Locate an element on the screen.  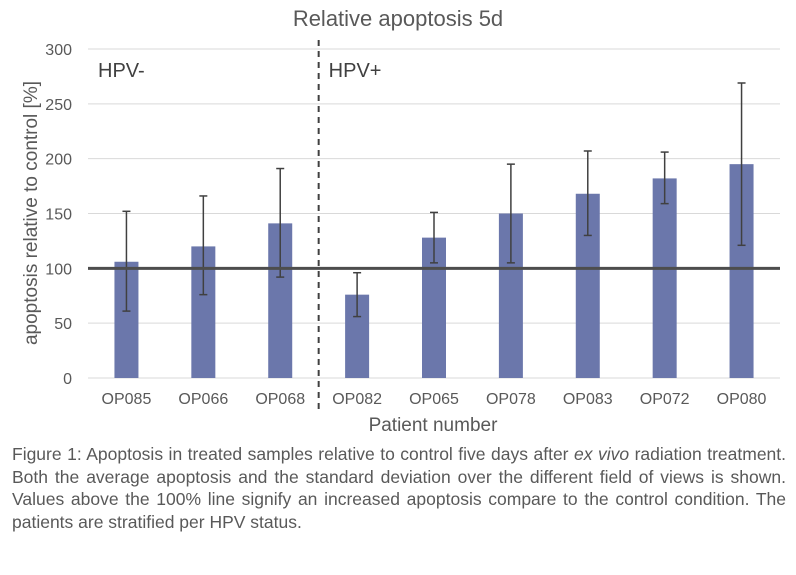
x-tick-OP085: OP085 is located at coordinates (127, 399).